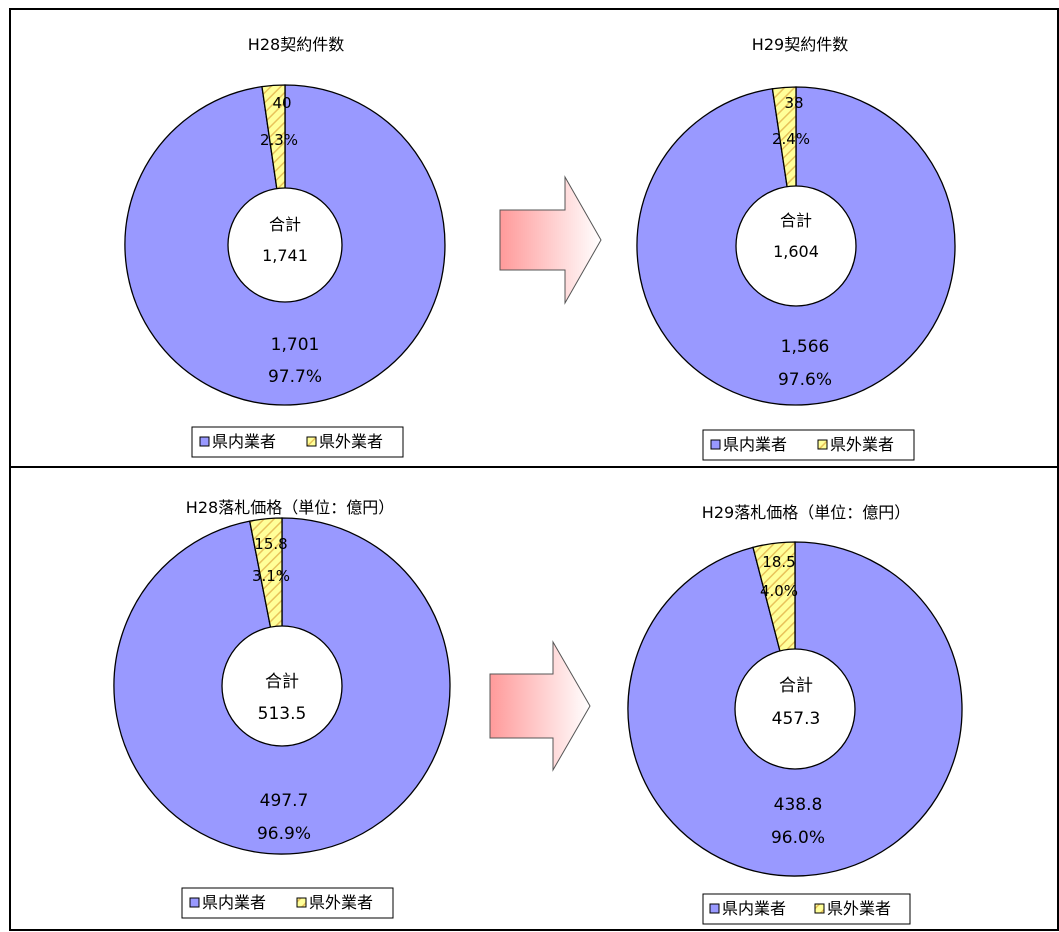 This screenshot has width=1059, height=932. What do you see at coordinates (796, 719) in the screenshot?
I see `center-total: 457.3` at bounding box center [796, 719].